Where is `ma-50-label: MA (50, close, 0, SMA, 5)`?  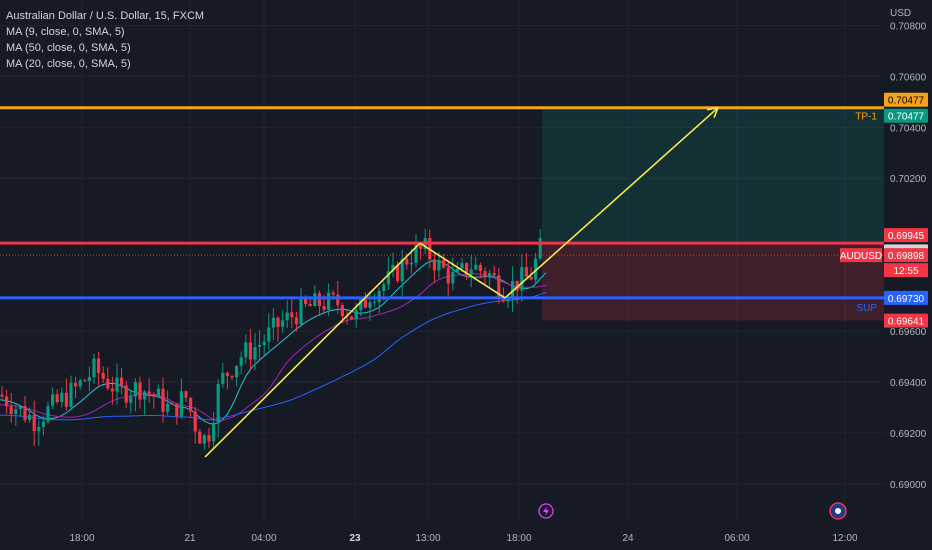 ma-50-label: MA (50, close, 0, SMA, 5) is located at coordinates (68, 48).